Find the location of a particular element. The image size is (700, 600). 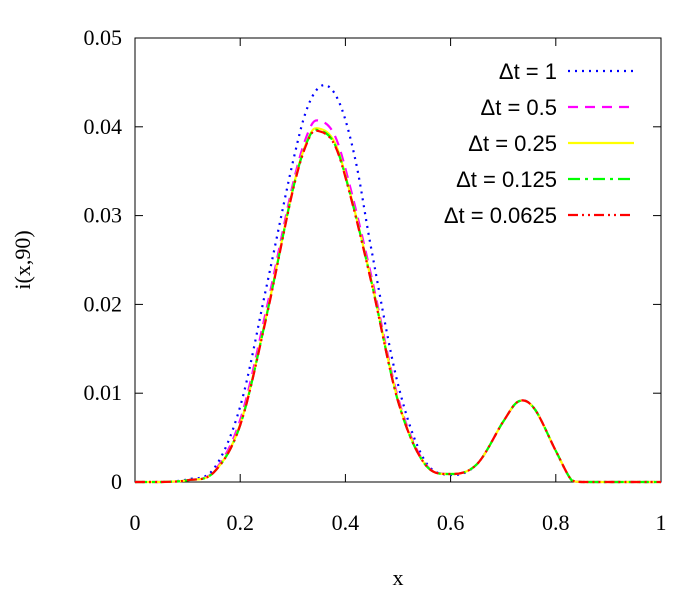

y-tick-label: 0.01 is located at coordinates (103, 392).